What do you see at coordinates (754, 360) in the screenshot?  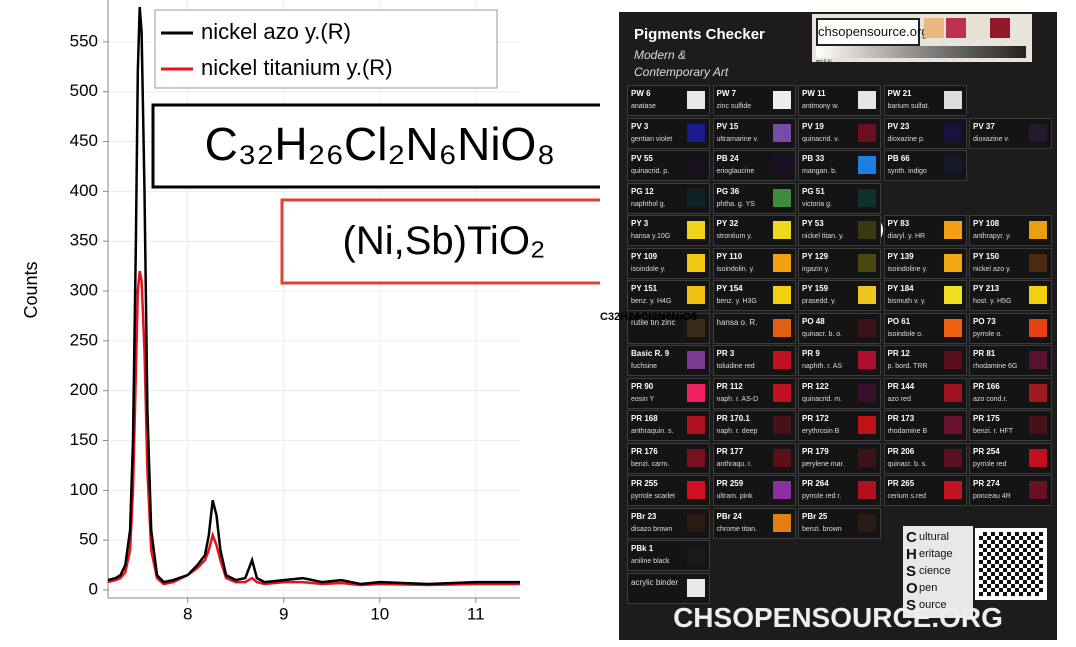 I see `pigment-cell: PR 3 toluidine red` at bounding box center [754, 360].